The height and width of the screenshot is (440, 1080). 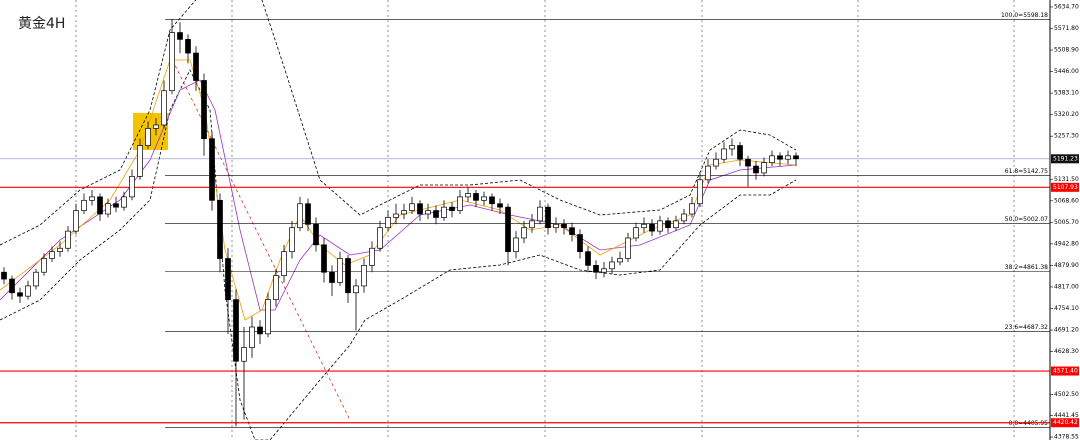 I want to click on y-tick-label: 4628.30, so click(x=1066, y=351).